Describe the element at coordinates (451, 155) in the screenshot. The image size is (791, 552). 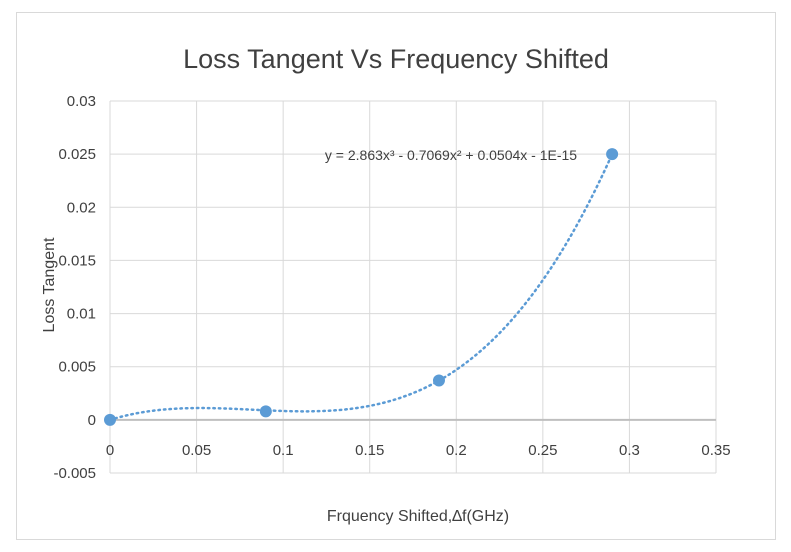
I see `trendline-equation: y = 2.863x³ - 0.7069x² + 0.0504x - 1E-15` at that location.